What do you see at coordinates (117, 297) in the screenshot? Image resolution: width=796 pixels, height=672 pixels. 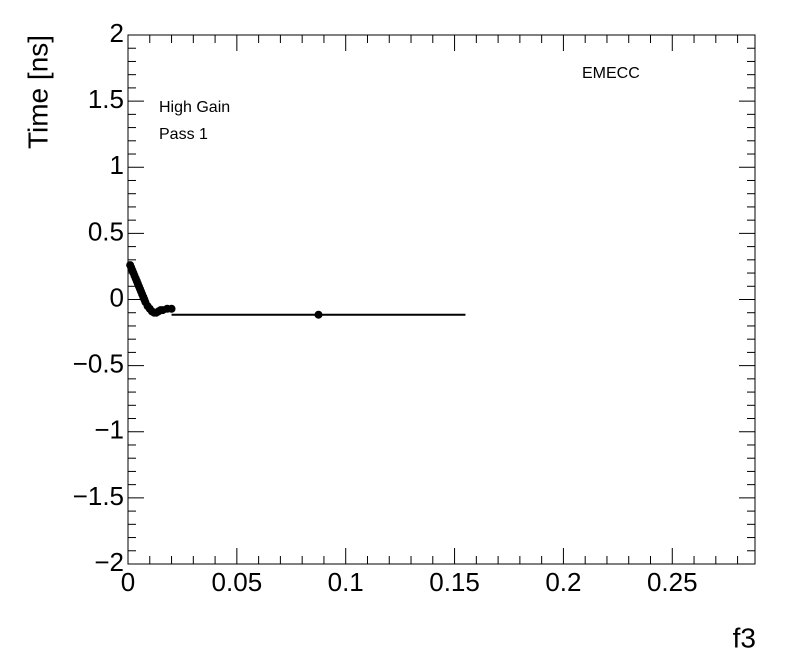 I see `y-tick-label: 0` at bounding box center [117, 297].